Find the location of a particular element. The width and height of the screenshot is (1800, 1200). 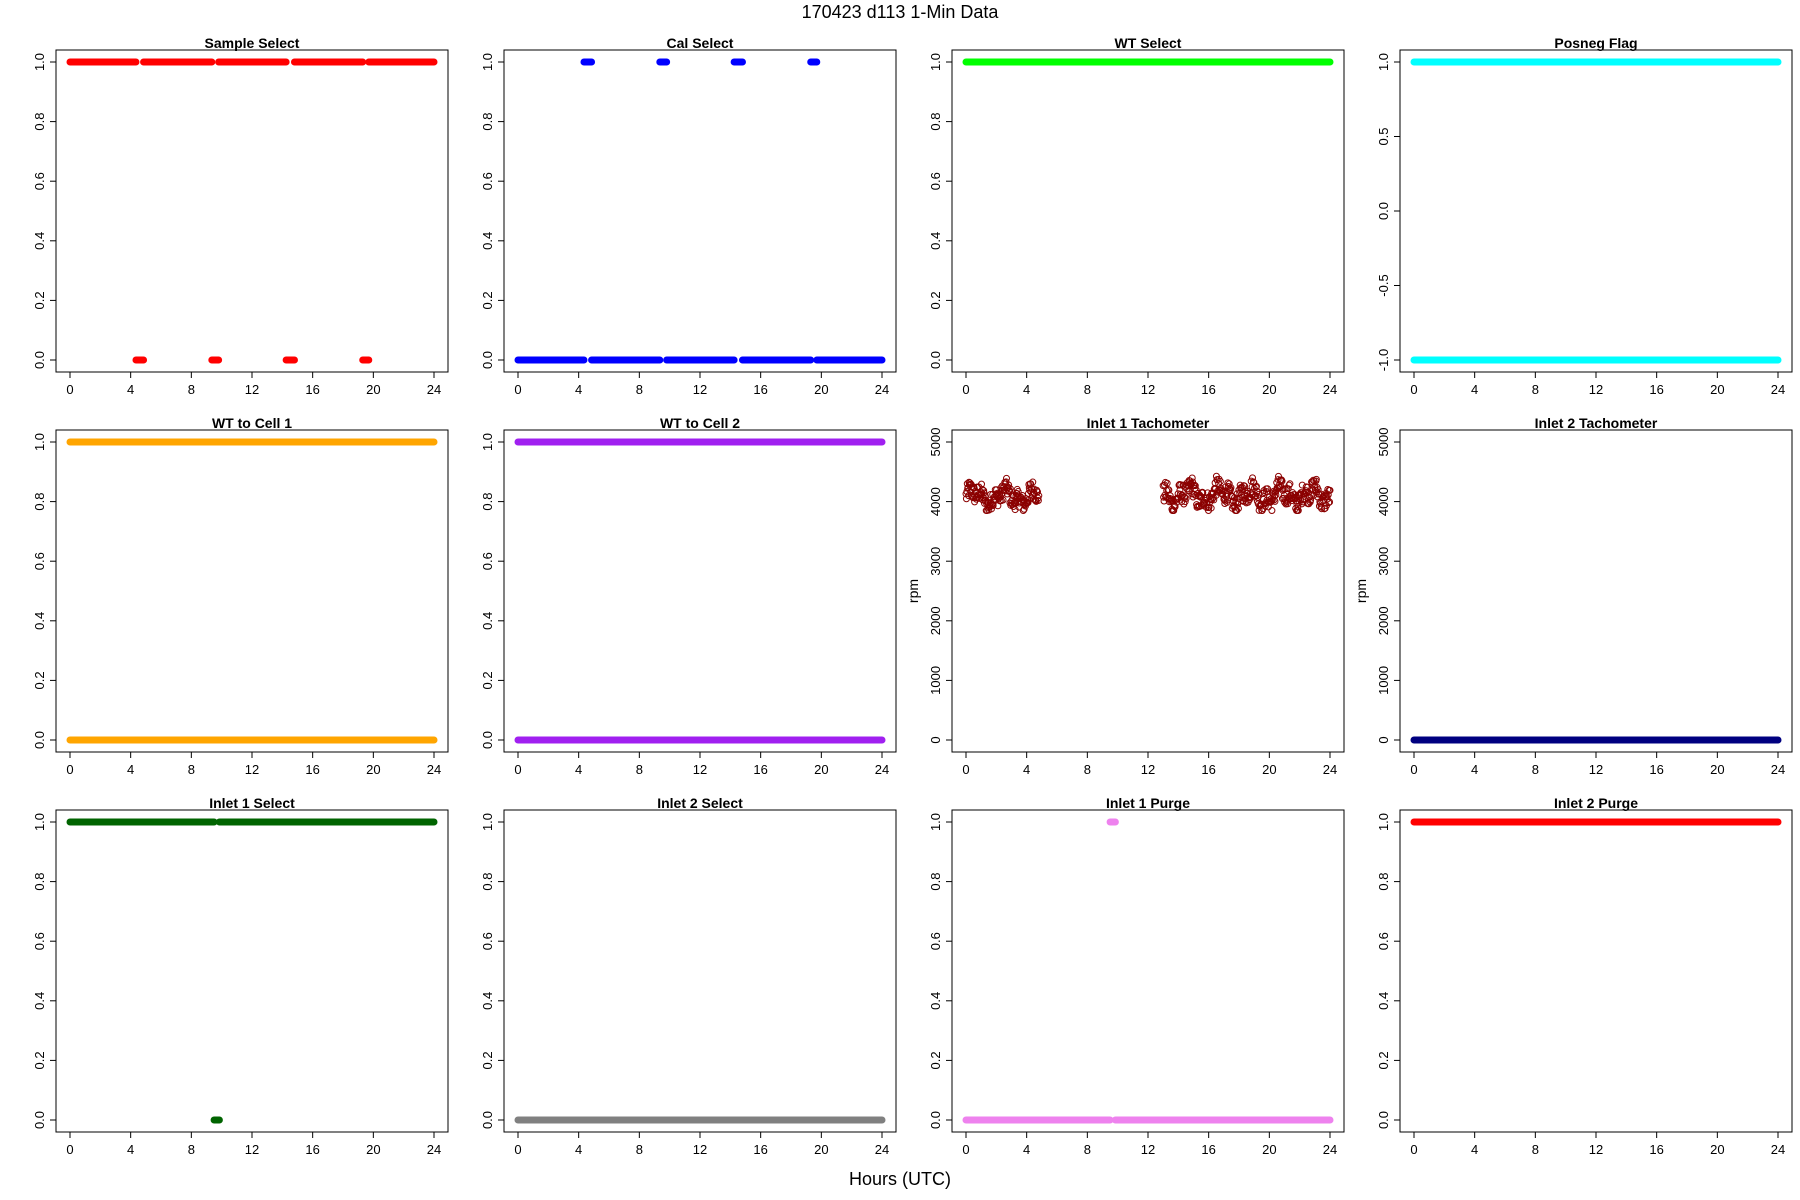

panel-title: Inlet 2 Tachometer is located at coordinates (1596, 423).